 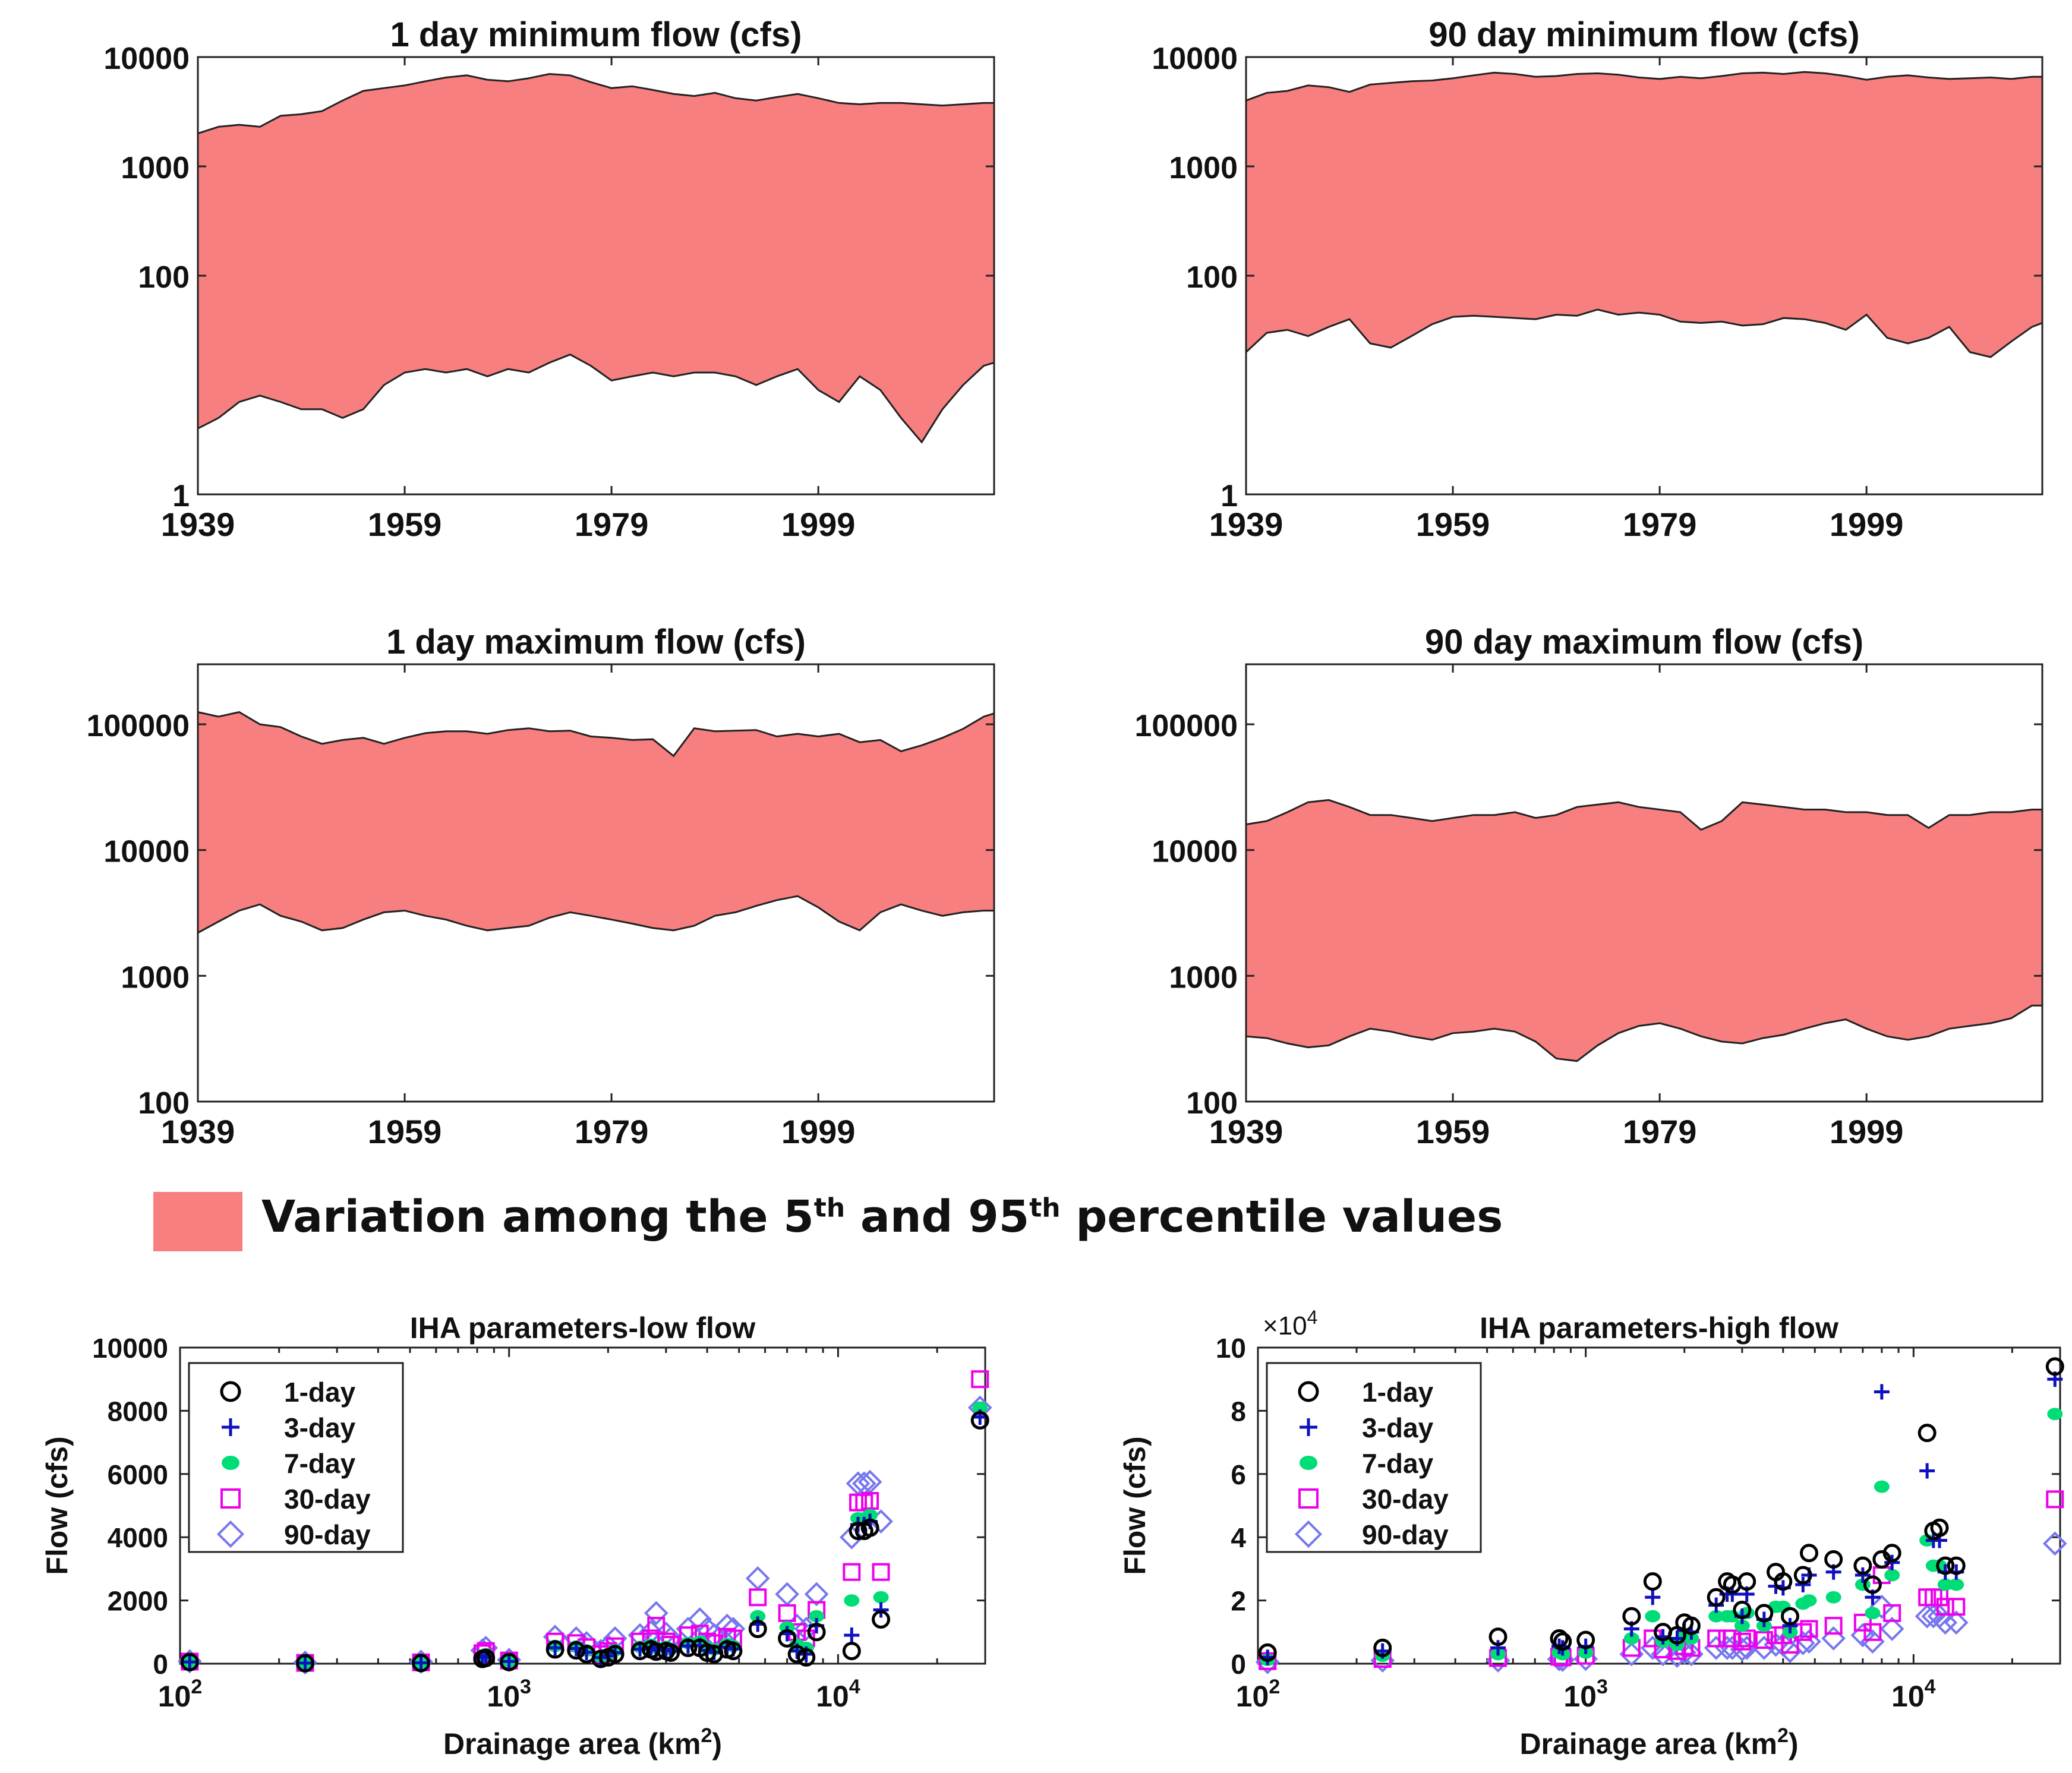 I want to click on y-tick-label: 2, so click(x=1239, y=1601).